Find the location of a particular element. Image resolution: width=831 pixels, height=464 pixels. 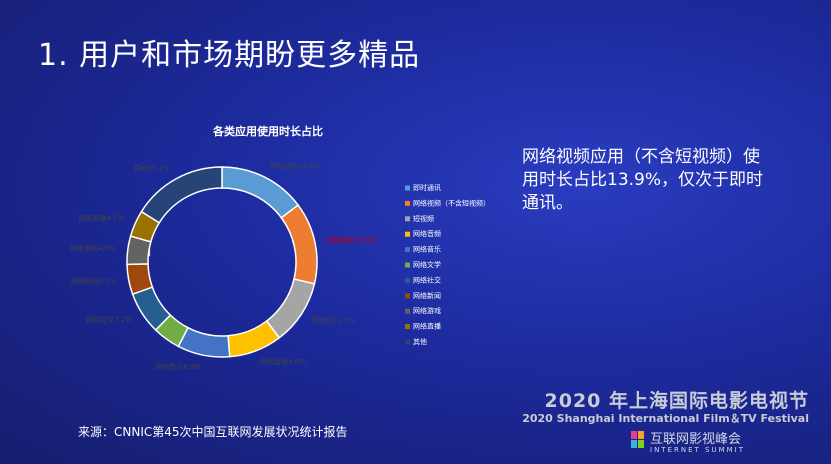

data-label: 网络社交7.2% is located at coordinates (109, 319).